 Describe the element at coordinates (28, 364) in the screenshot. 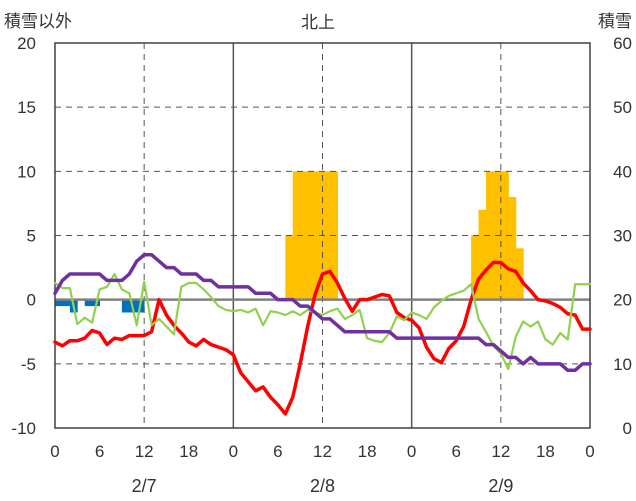

I see `left-tick-label: -5` at that location.